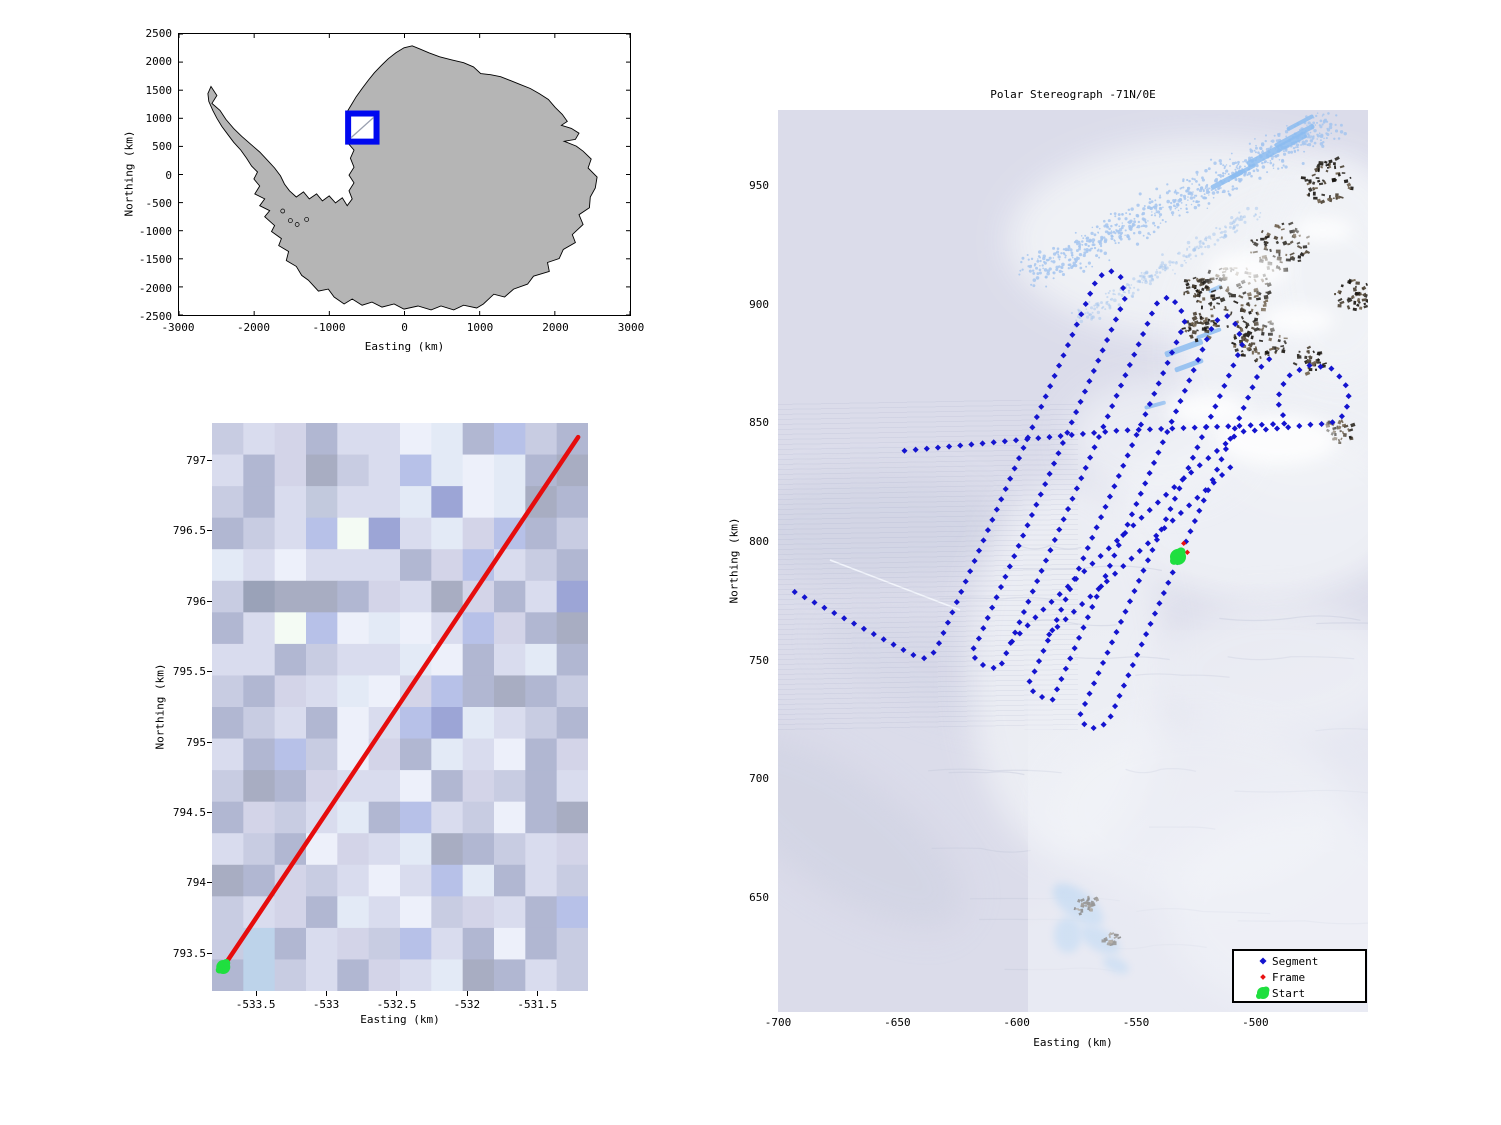 The height and width of the screenshot is (1125, 1501). Describe the element at coordinates (404, 327) in the screenshot. I see `x-tick-label: 0` at that location.